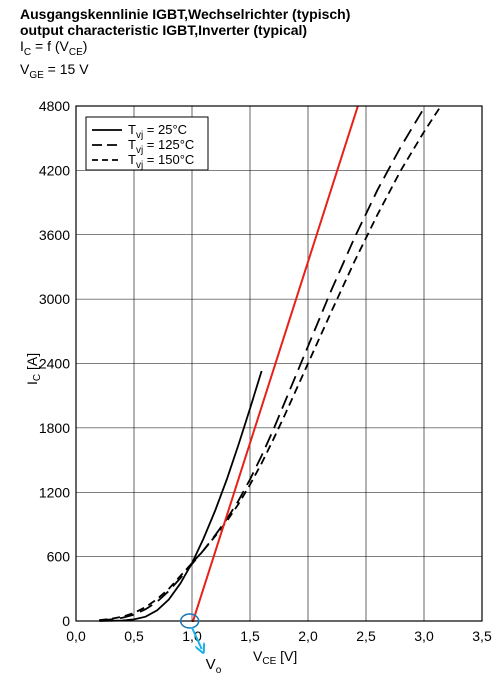 Image resolution: width=498 pixels, height=685 pixels. I want to click on legend-box, so click(147, 143).